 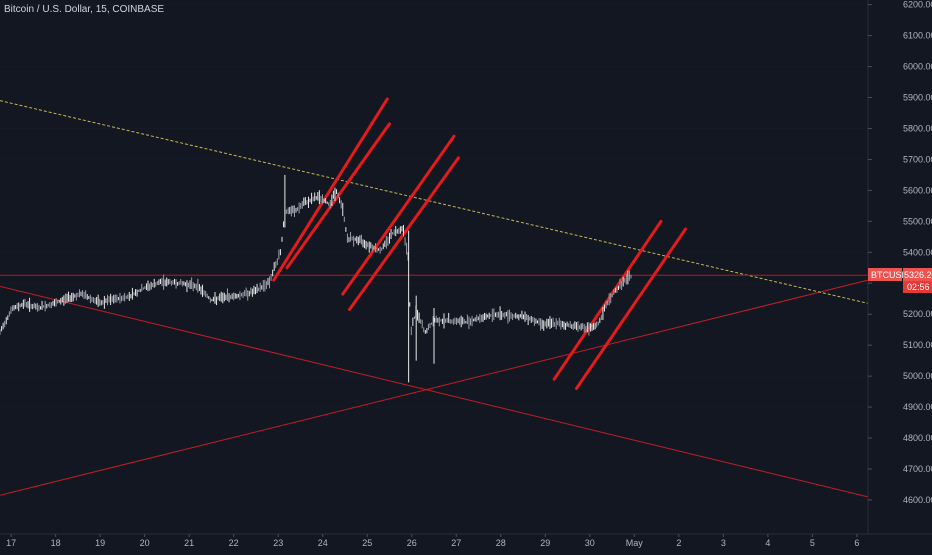 What do you see at coordinates (917, 314) in the screenshot?
I see `y-tick-label: 5200.00` at bounding box center [917, 314].